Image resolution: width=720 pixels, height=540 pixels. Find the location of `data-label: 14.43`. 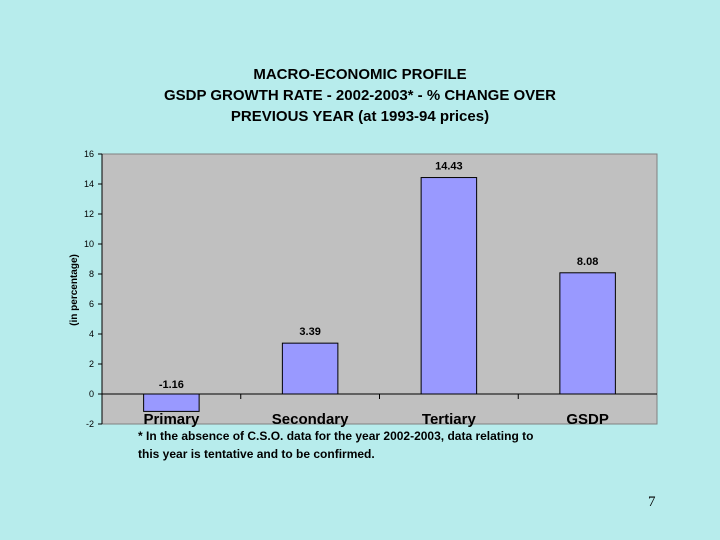

data-label: 14.43 is located at coordinates (449, 167).